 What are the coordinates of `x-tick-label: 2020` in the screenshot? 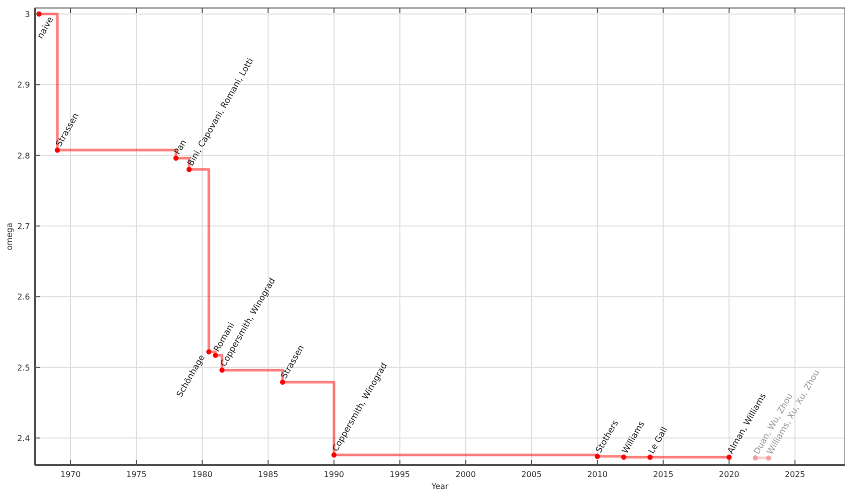 It's located at (729, 474).